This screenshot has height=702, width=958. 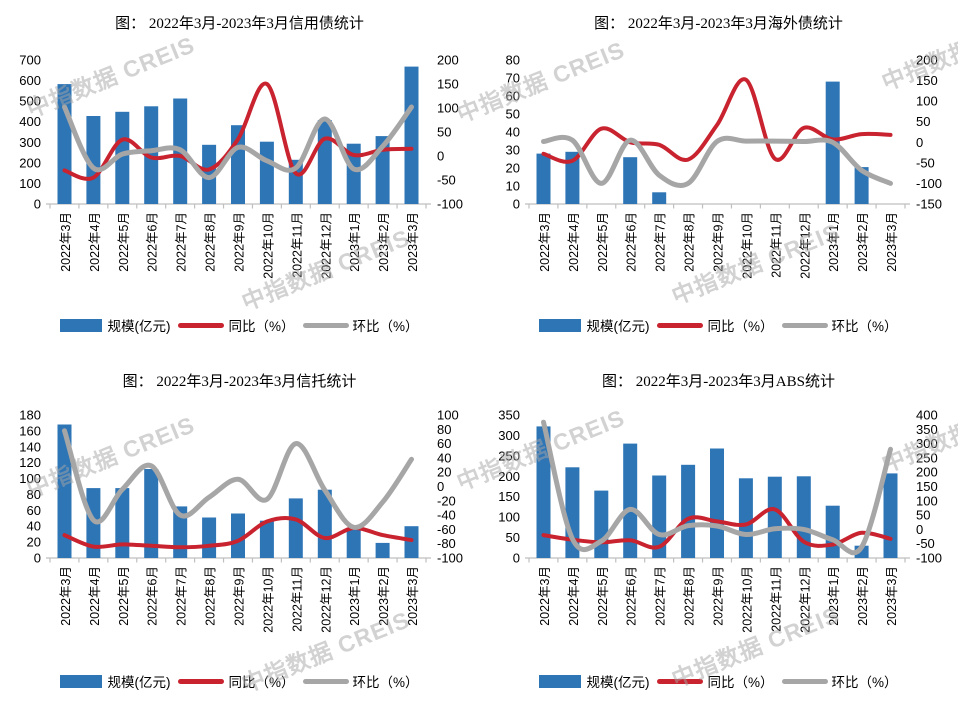 I want to click on bar-series, so click(x=702, y=142).